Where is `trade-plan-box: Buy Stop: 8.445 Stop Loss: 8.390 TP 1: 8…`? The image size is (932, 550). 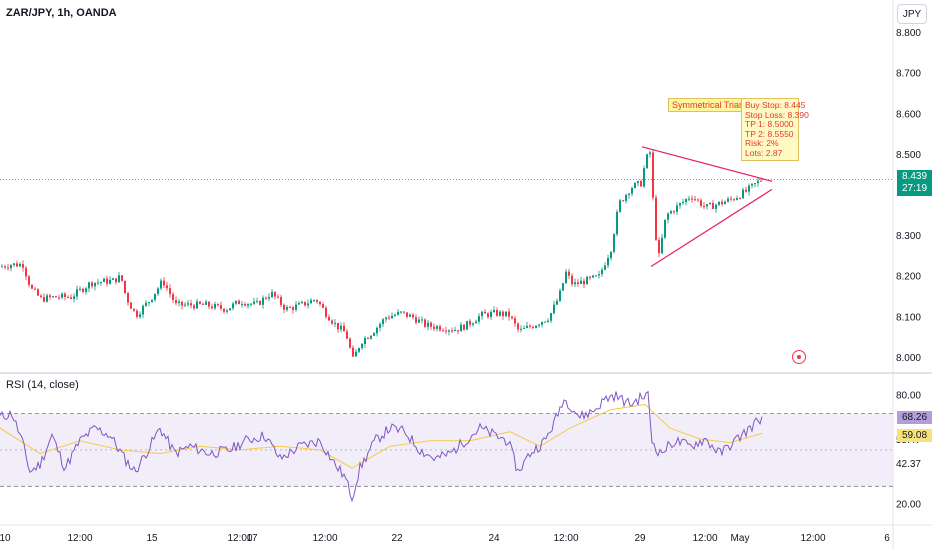
trade-plan-box: Buy Stop: 8.445 Stop Loss: 8.390 TP 1: 8… is located at coordinates (775, 129).